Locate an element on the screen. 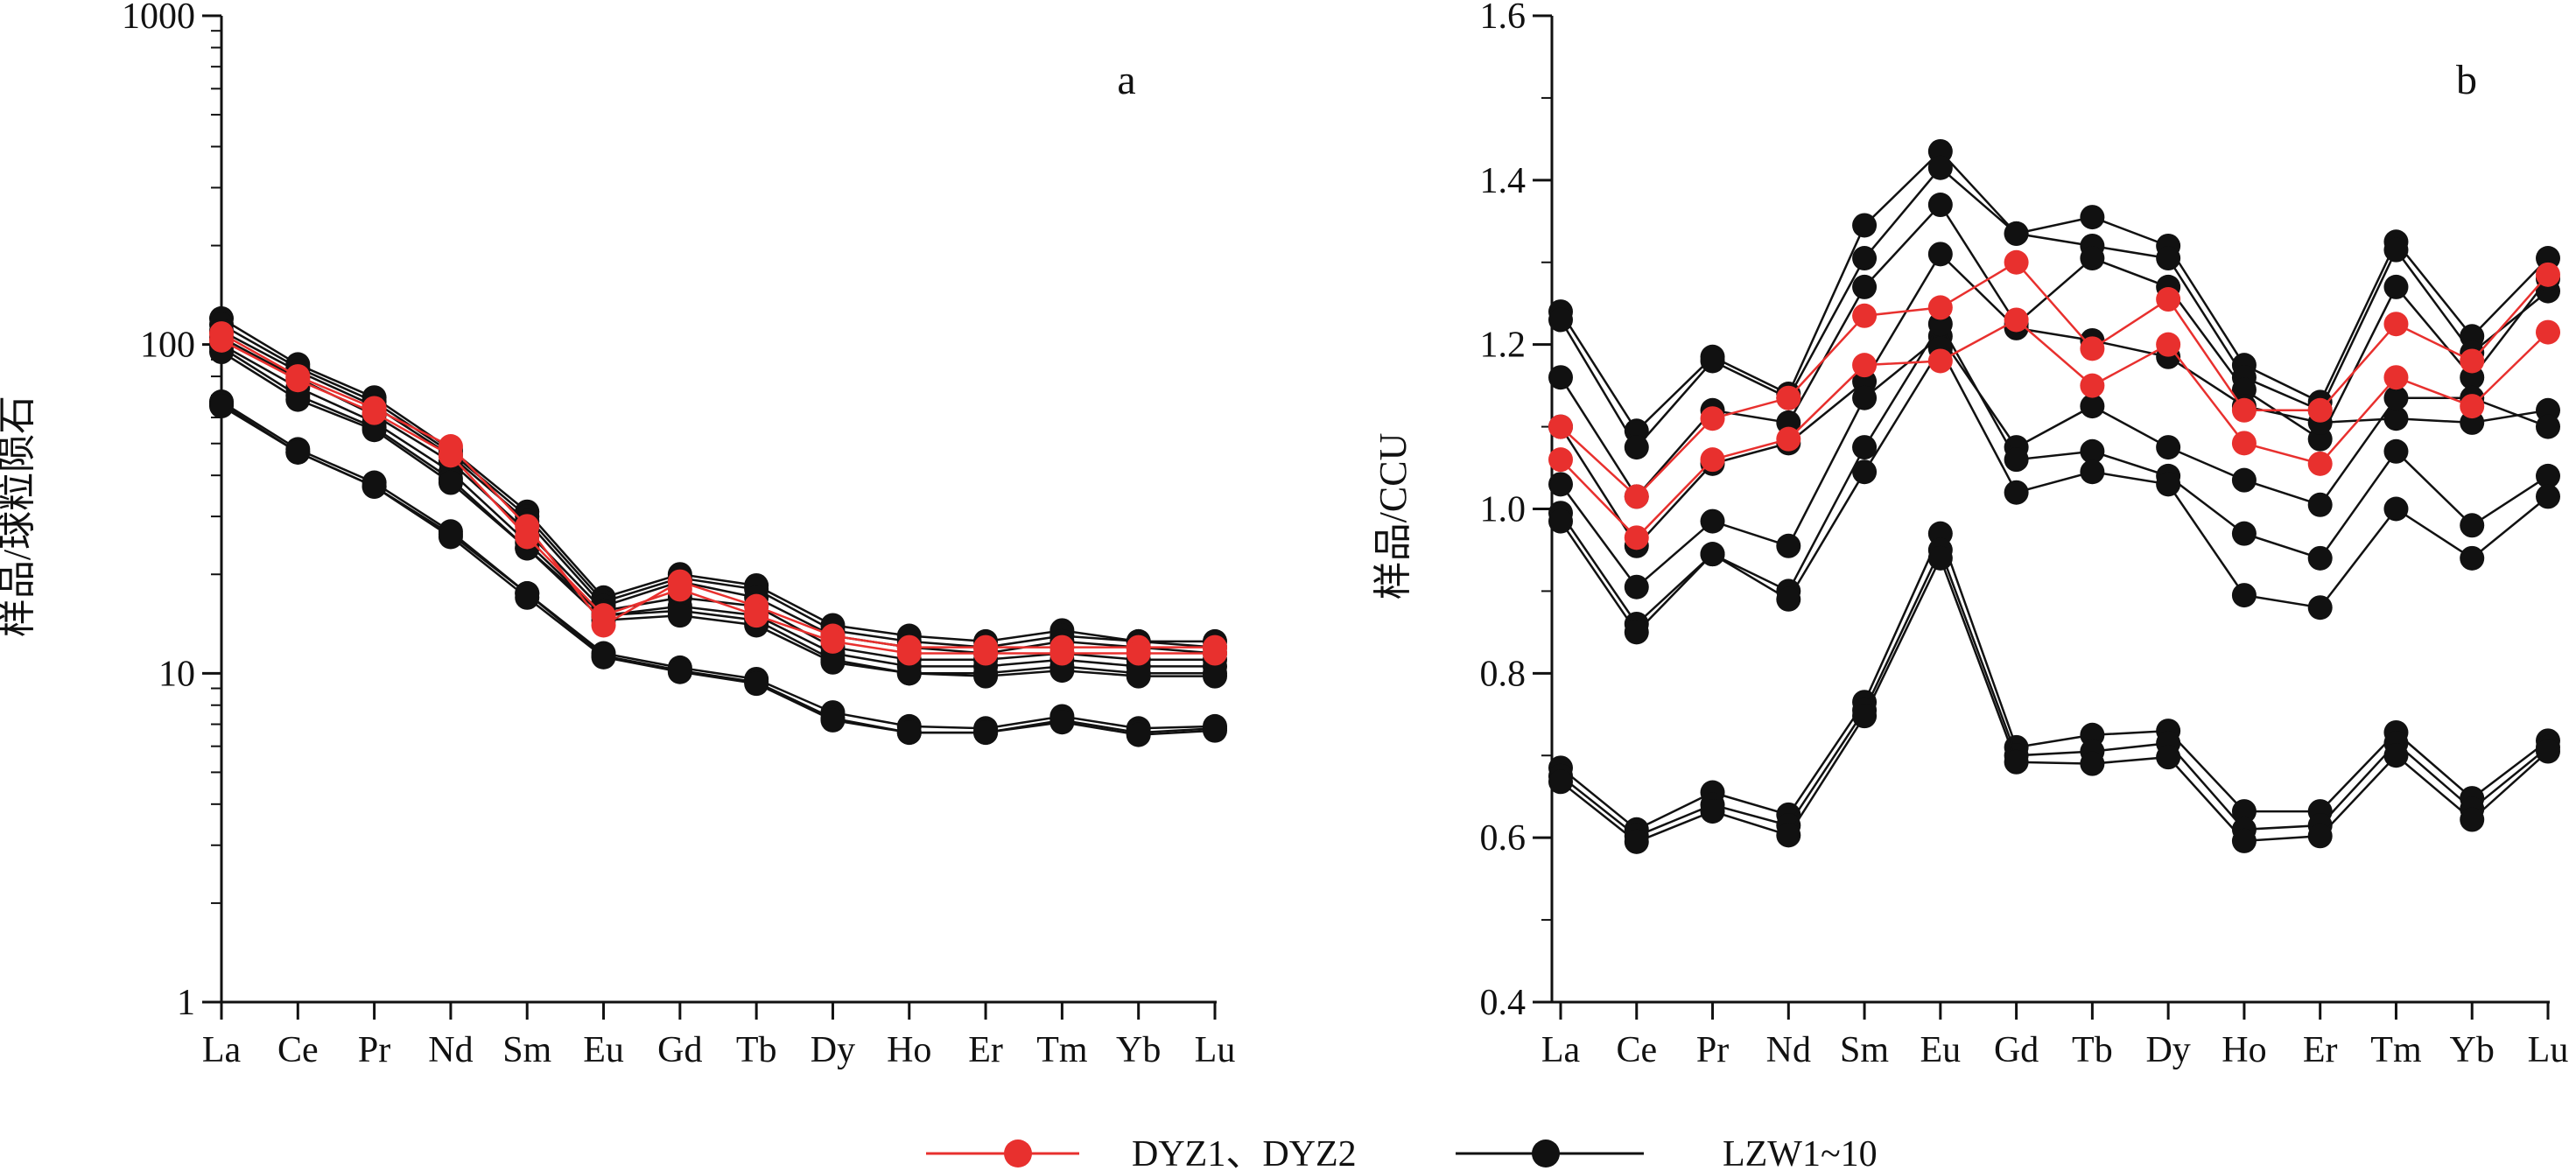  x-tick-label: Dy is located at coordinates (833, 1050).